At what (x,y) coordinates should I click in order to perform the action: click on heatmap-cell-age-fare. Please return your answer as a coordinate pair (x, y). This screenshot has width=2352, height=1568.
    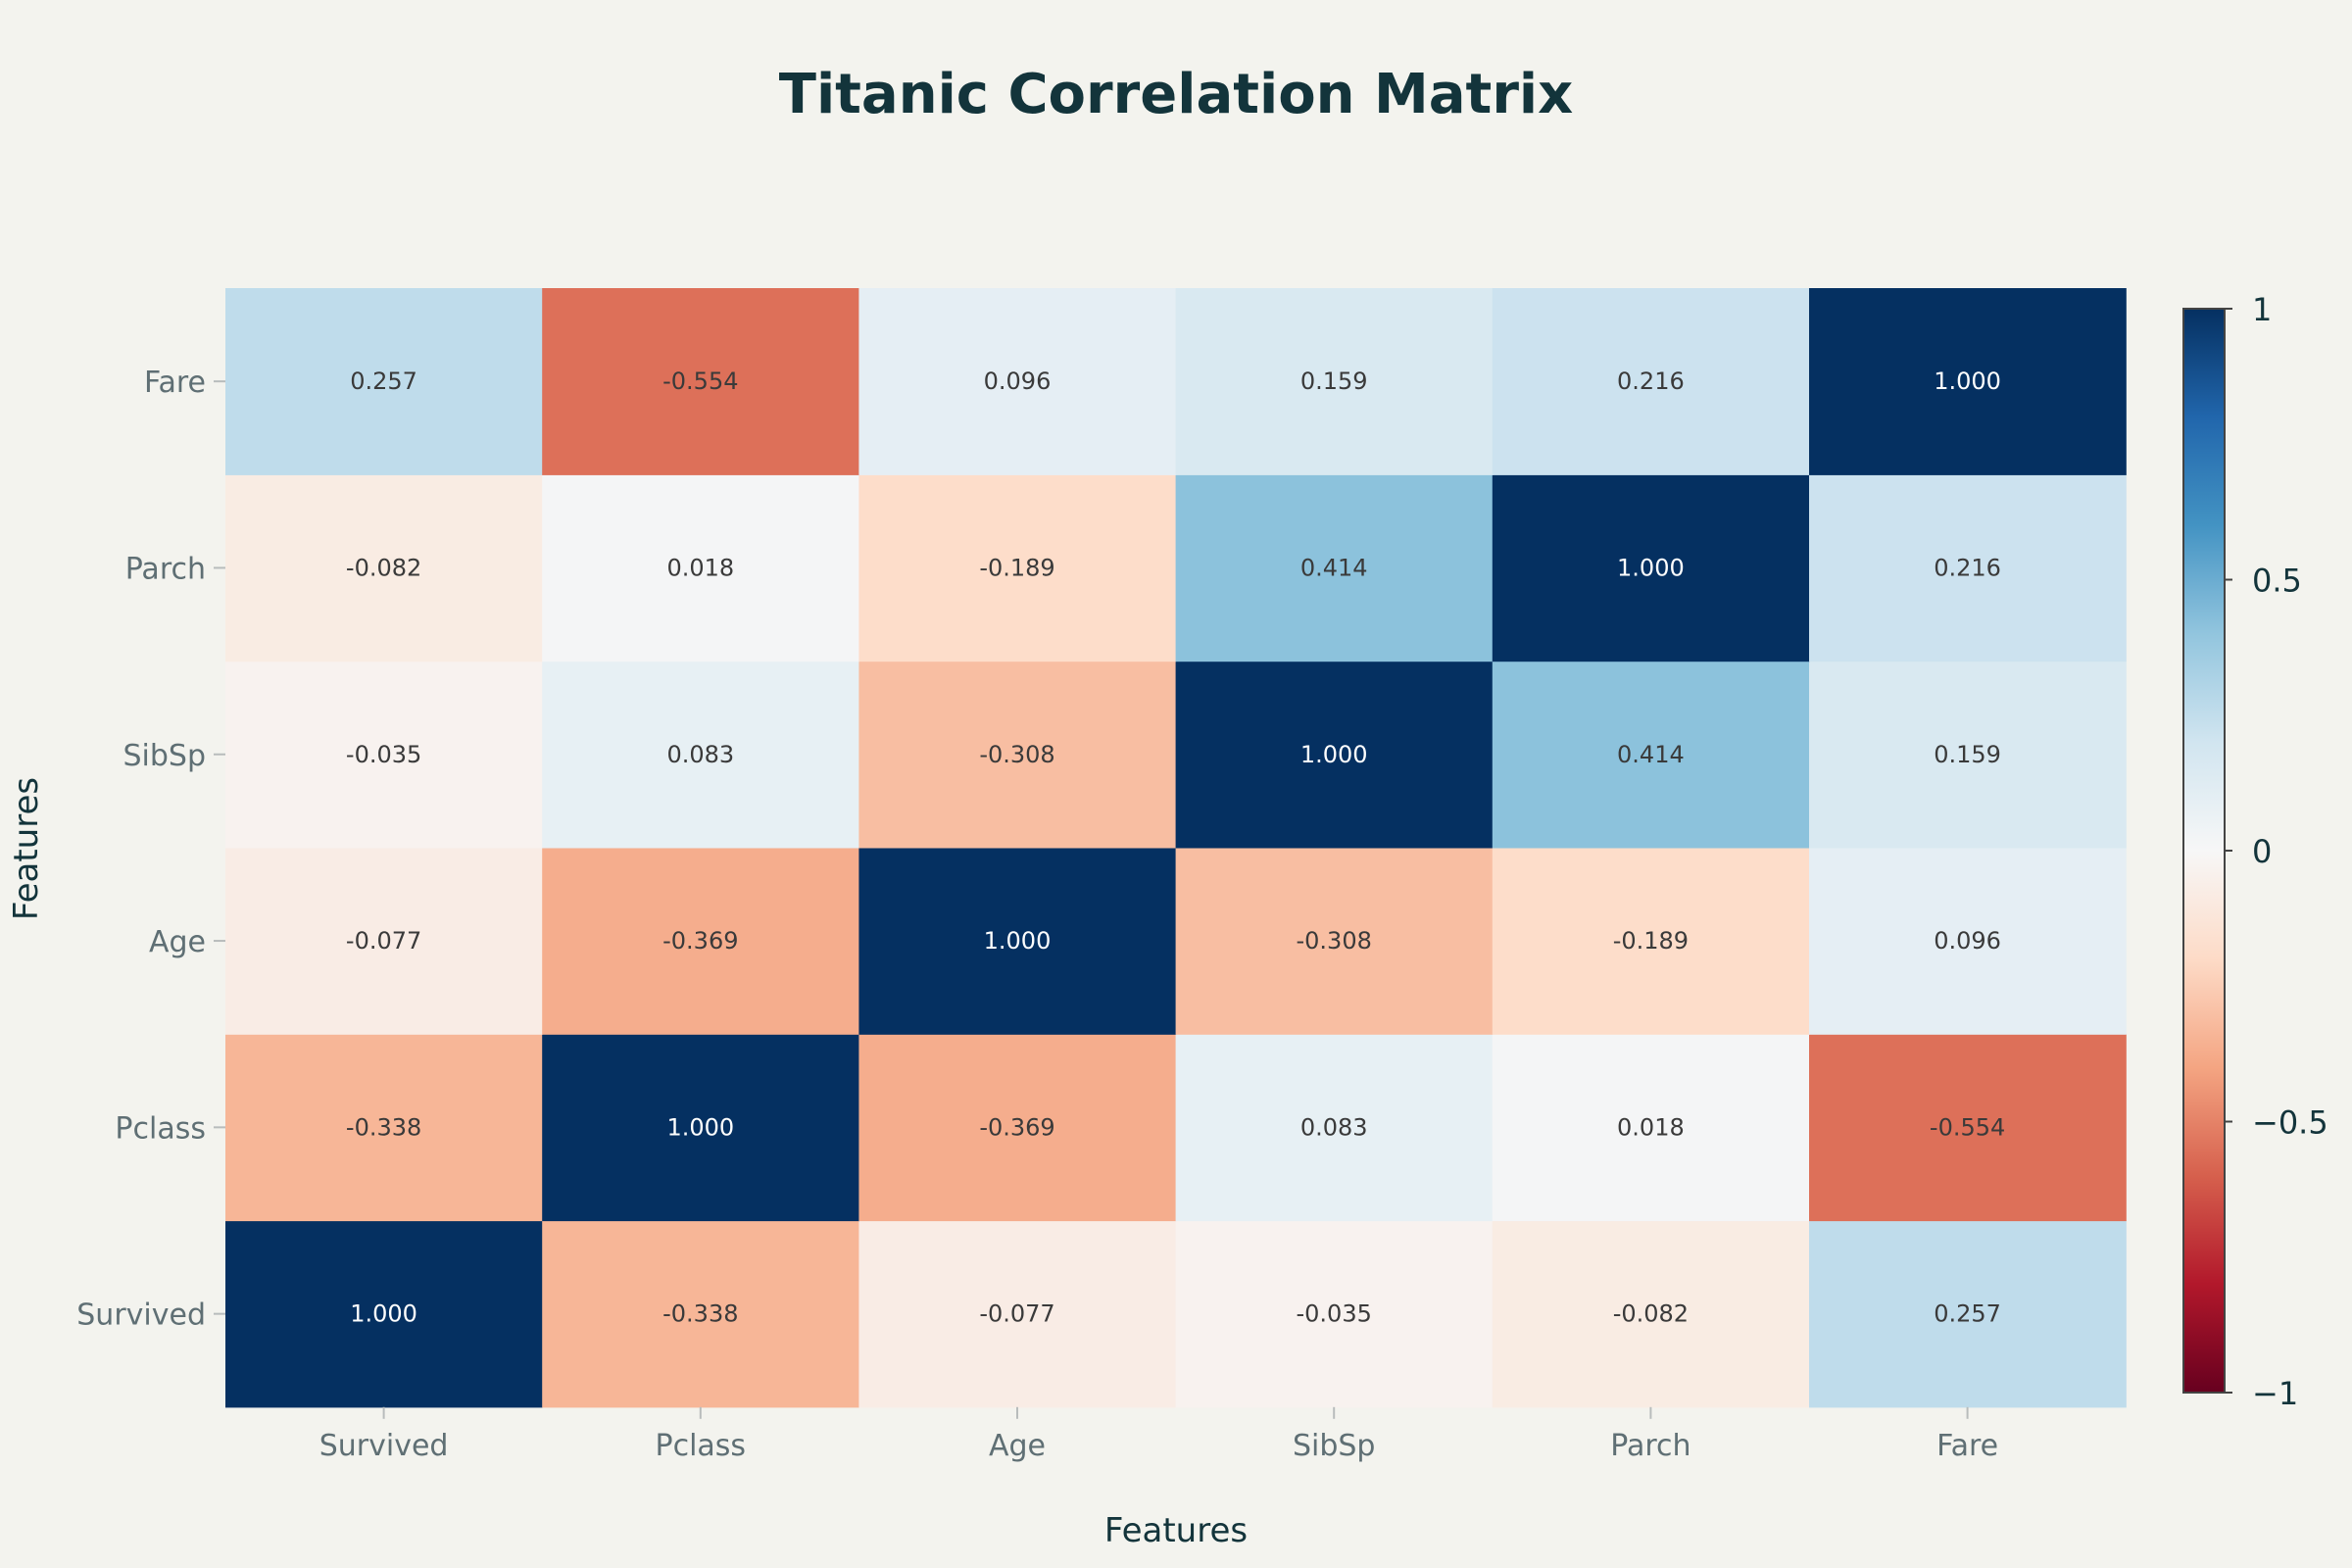
    Looking at the image, I should click on (1968, 941).